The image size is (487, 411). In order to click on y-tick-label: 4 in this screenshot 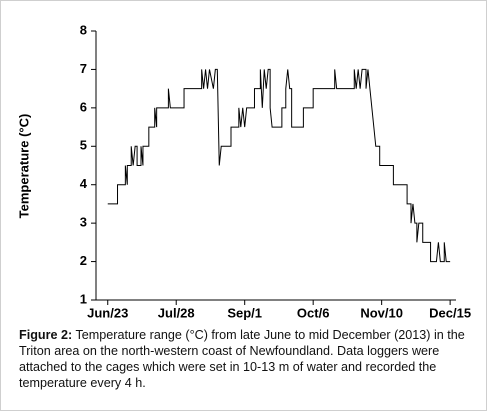, I will do `click(84, 183)`.